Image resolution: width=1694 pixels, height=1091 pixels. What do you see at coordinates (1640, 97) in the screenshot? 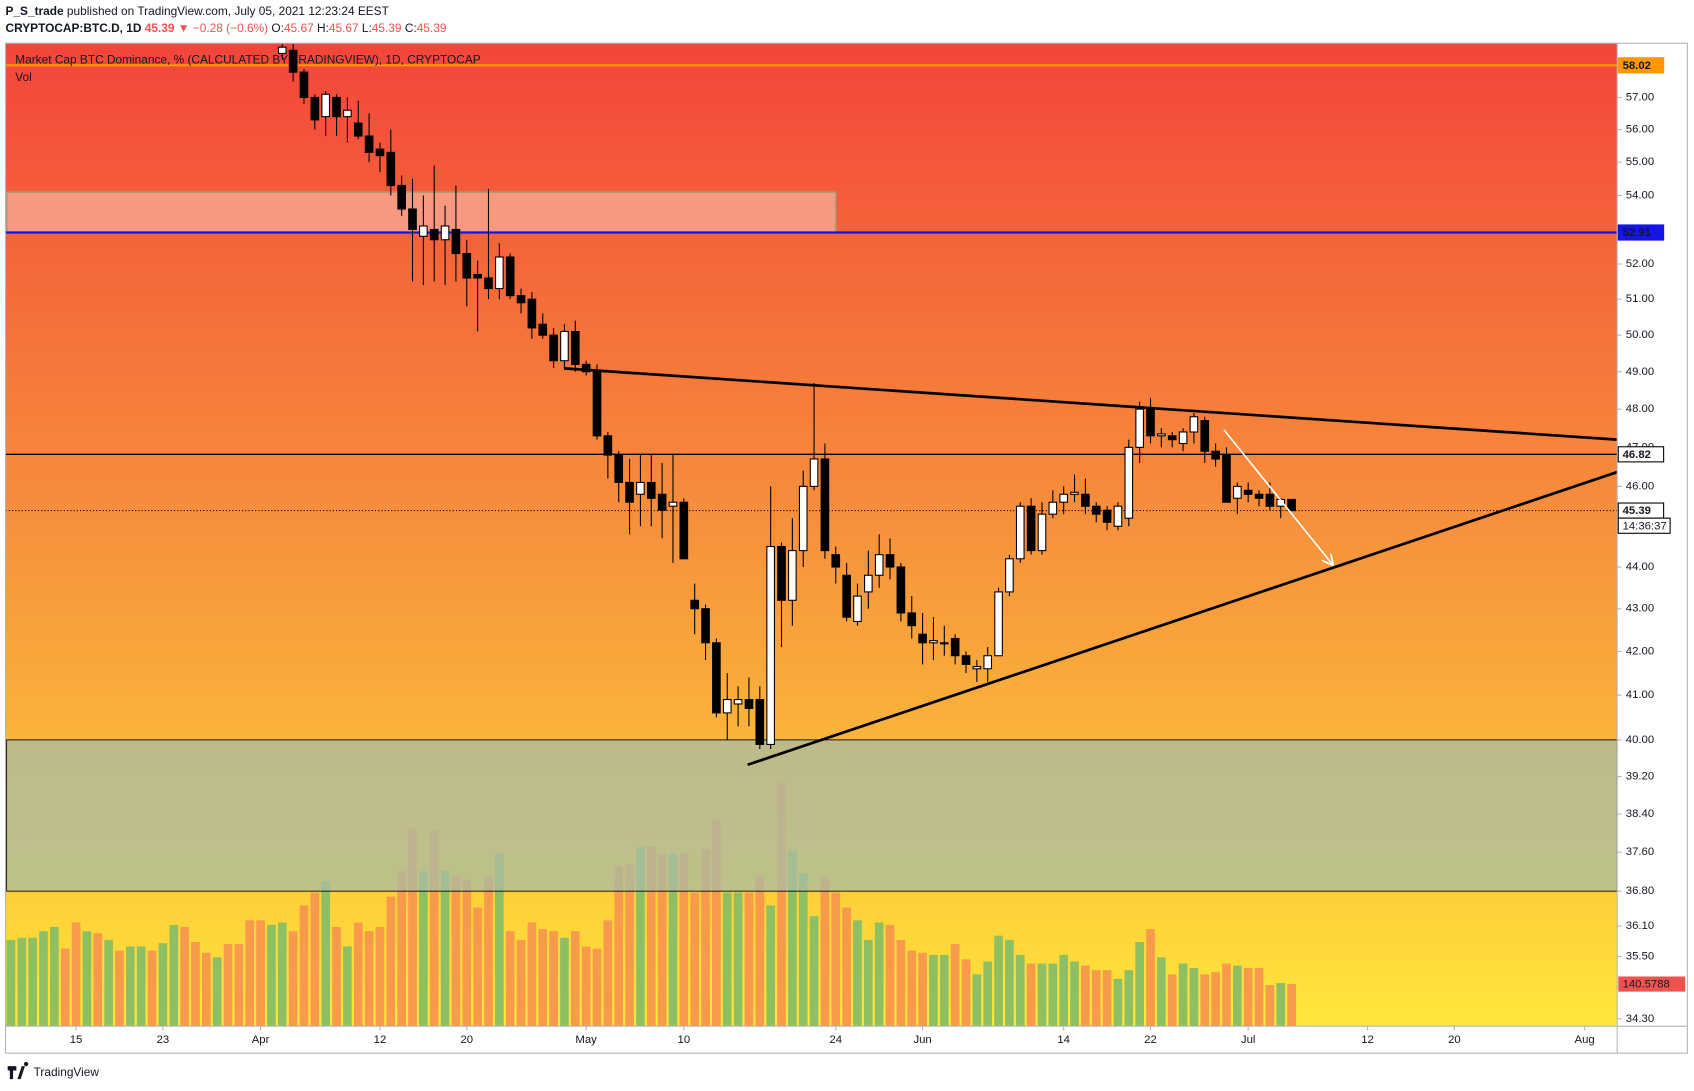
I see `y-tick-label: 57.00` at bounding box center [1640, 97].